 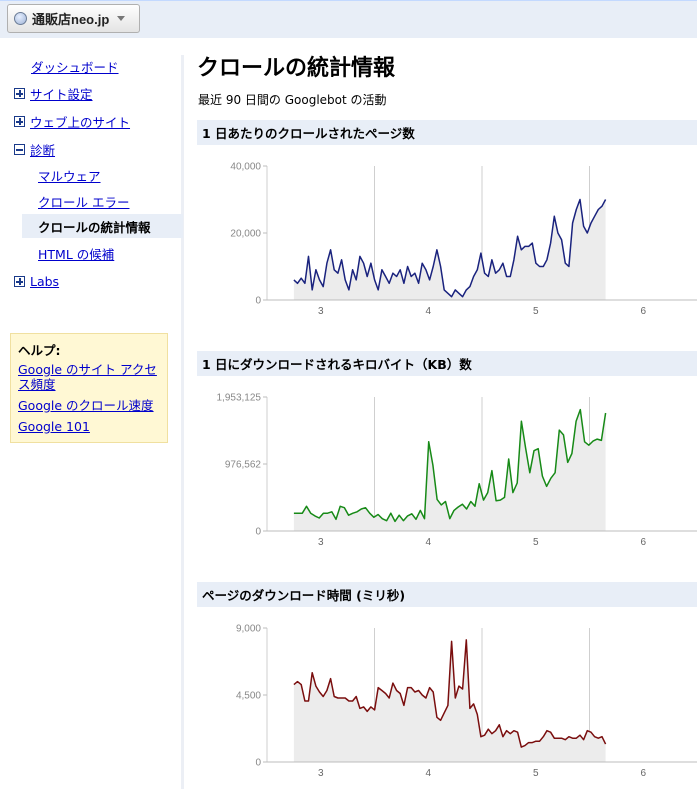 I want to click on sidebar-item-label: ウェブ上のサイト, so click(x=80, y=122).